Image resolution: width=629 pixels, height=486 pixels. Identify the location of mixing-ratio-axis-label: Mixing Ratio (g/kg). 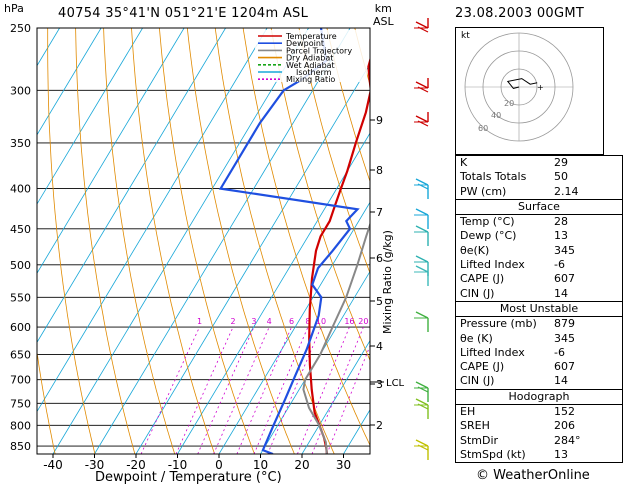
(387, 282).